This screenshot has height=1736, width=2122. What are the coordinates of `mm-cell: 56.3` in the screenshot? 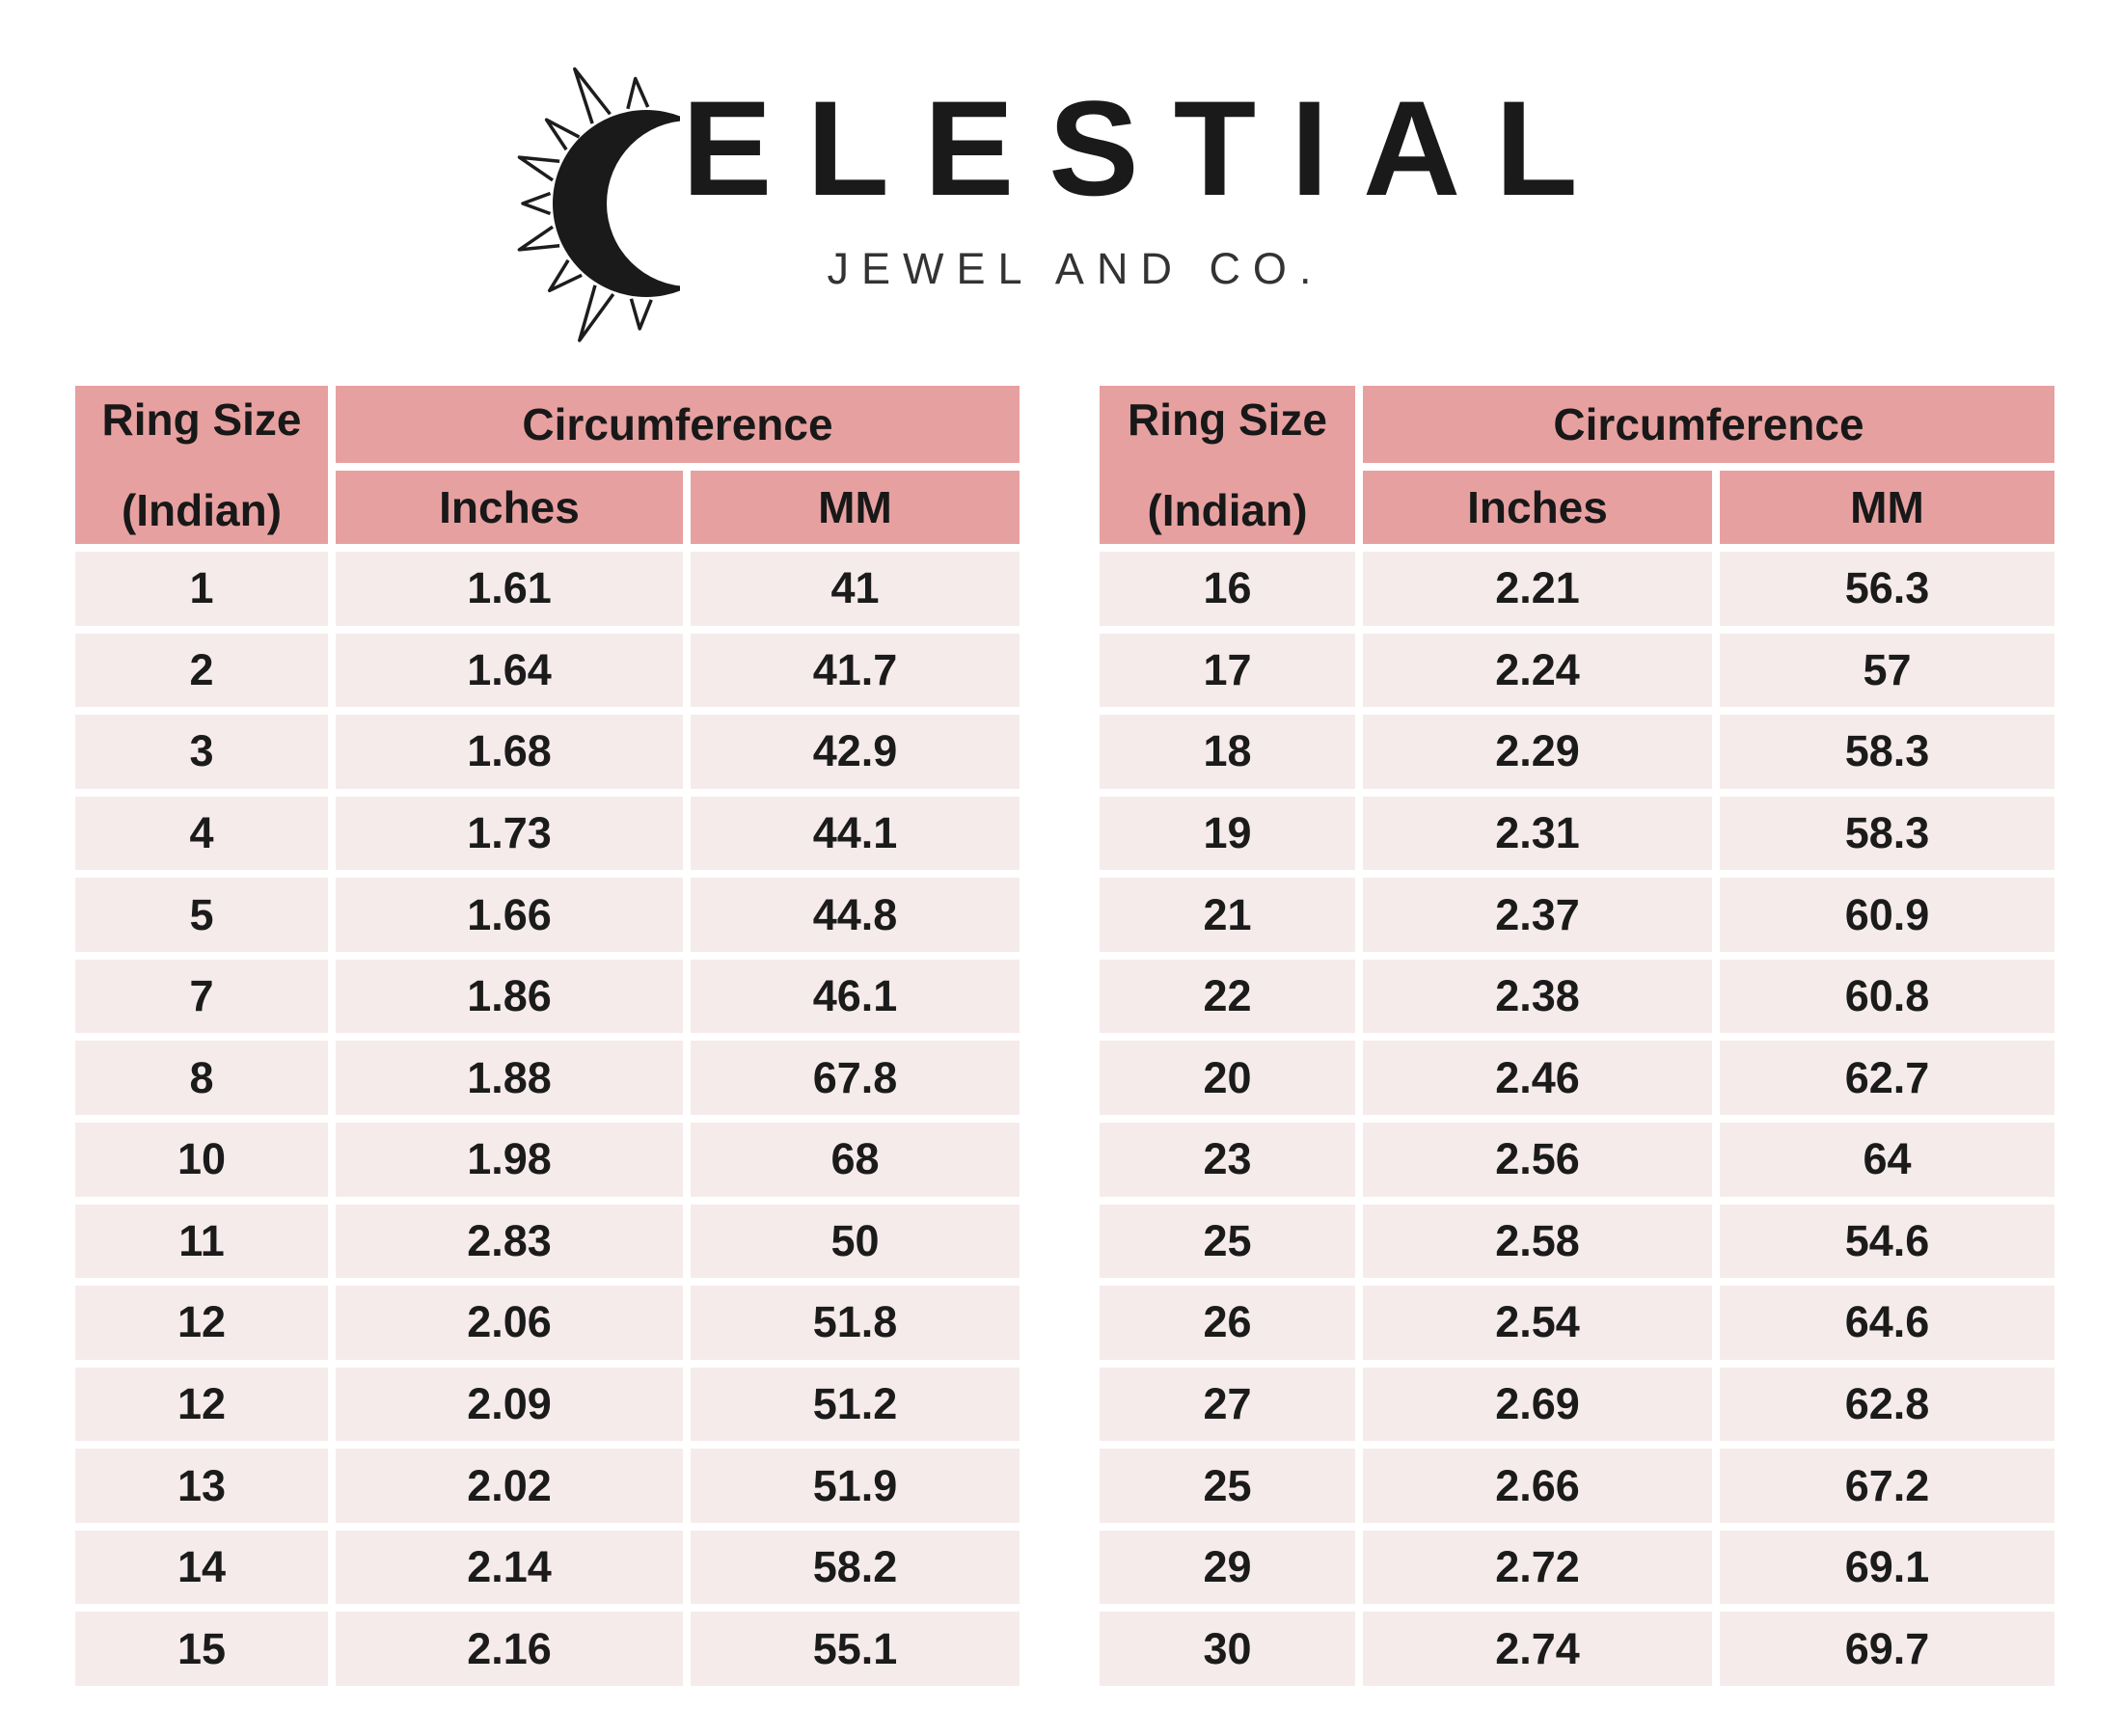 It's located at (1887, 589).